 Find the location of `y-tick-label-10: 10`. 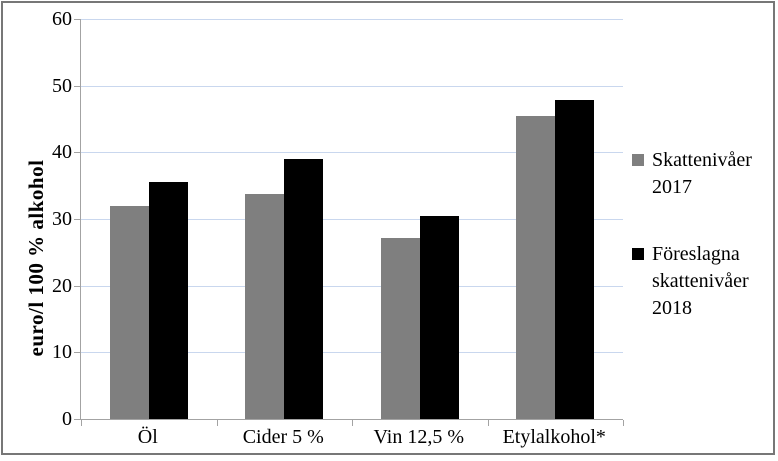

y-tick-label-10: 10 is located at coordinates (62, 352).